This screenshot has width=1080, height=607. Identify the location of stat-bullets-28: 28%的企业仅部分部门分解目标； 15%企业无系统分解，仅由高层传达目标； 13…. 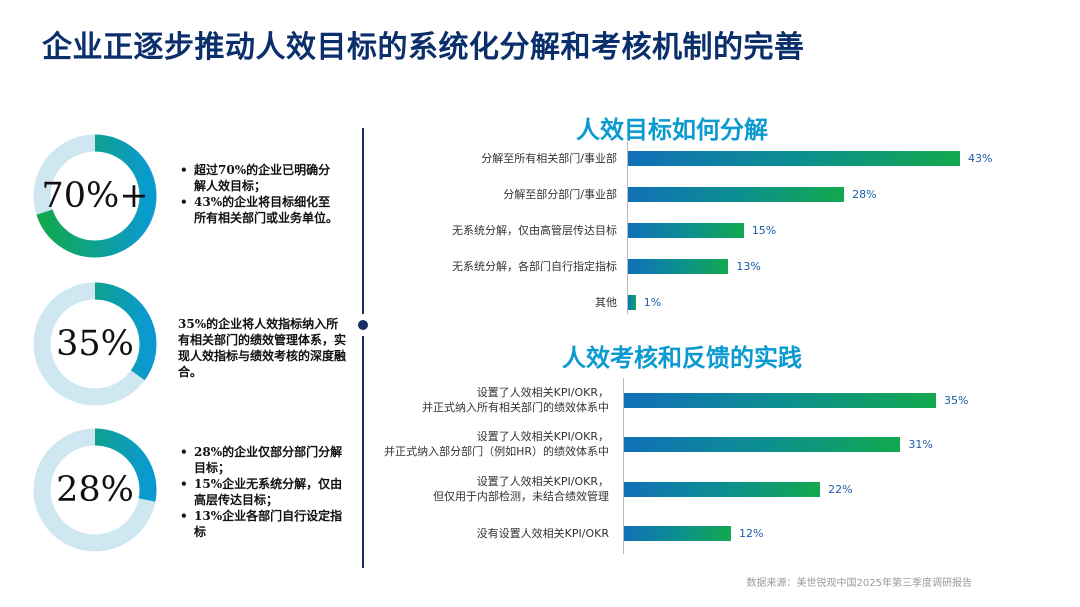
(263, 492).